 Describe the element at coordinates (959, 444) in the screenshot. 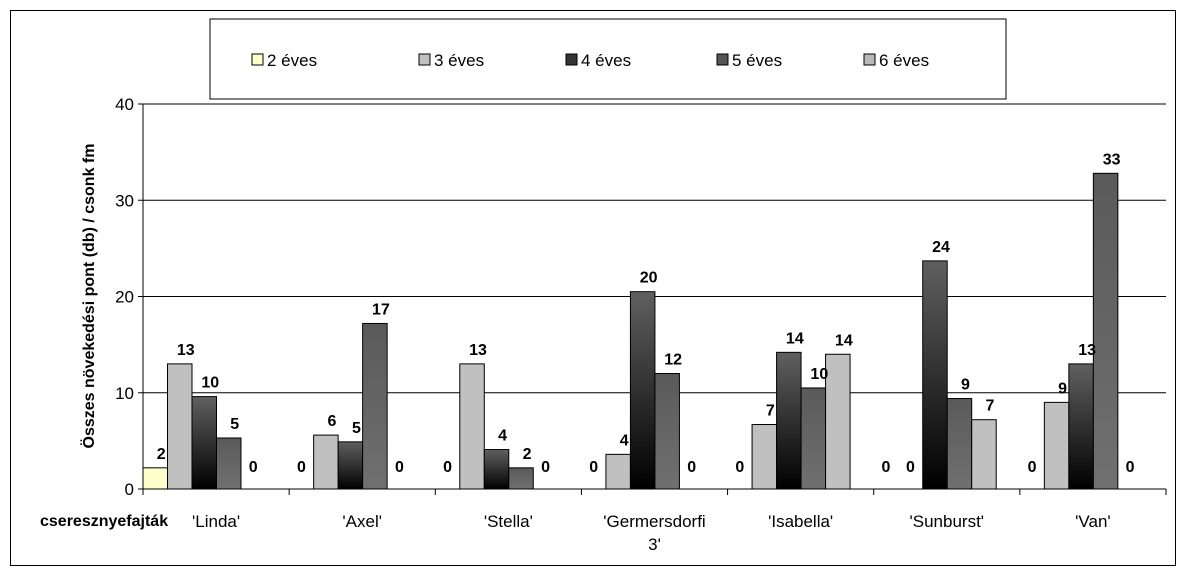

I see `bar-5-éves-5` at that location.